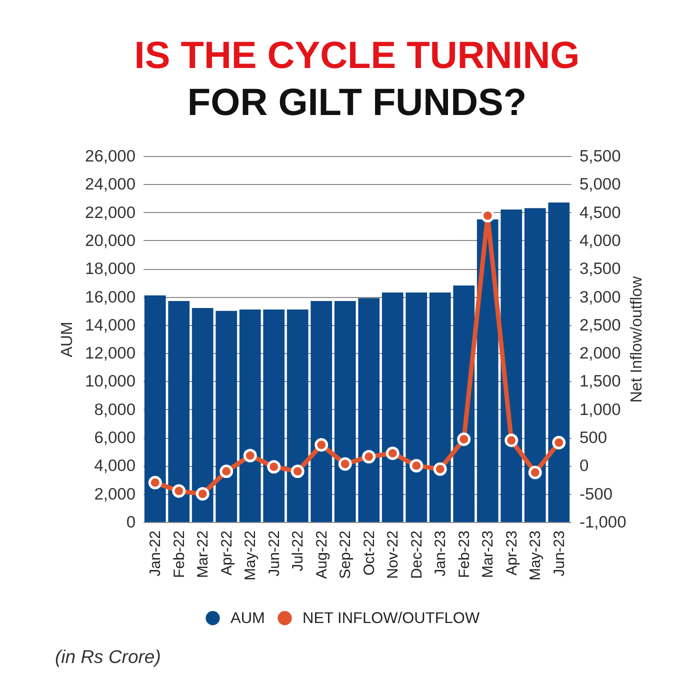 Image resolution: width=700 pixels, height=700 pixels. I want to click on y2-tick-label: 4,500, so click(600, 213).